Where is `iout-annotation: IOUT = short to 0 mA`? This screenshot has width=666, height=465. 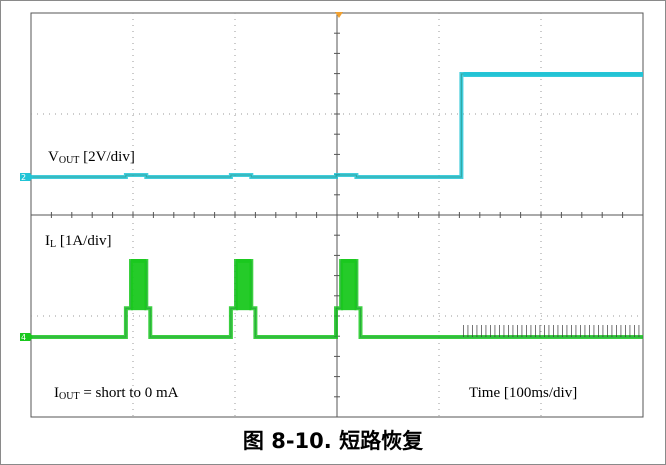
iout-annotation: IOUT = short to 0 mA is located at coordinates (116, 393).